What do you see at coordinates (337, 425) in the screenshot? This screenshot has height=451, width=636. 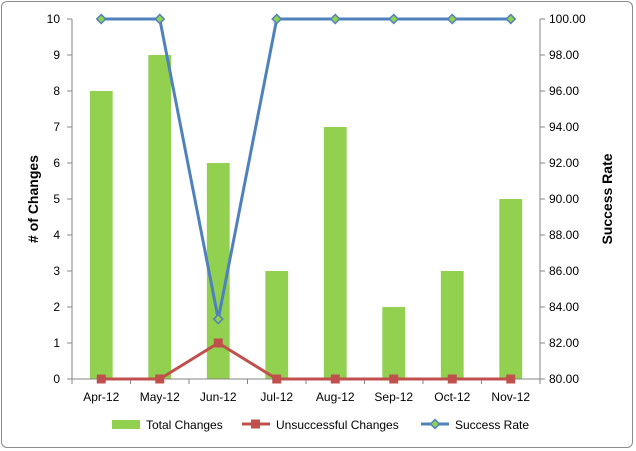 I see `legend-label-unsuccessful-changes: Unsuccessful Changes` at bounding box center [337, 425].